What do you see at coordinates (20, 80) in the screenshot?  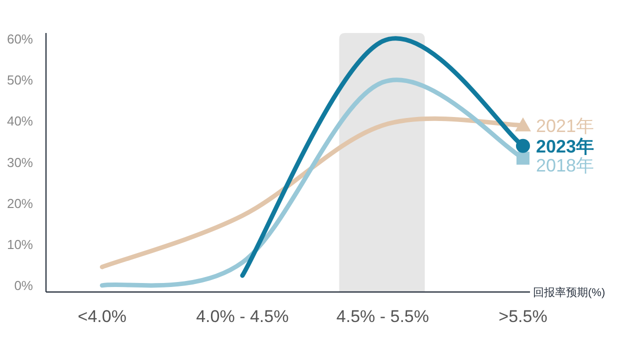 I see `y-tick-label: 50%` at bounding box center [20, 80].